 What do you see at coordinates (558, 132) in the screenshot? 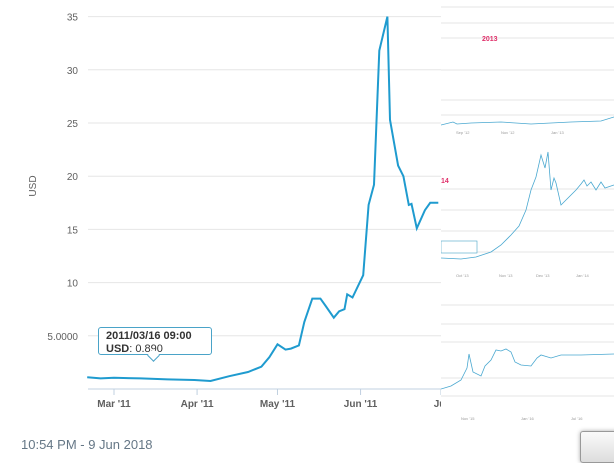
I see `svg-text: Jan '13` at bounding box center [558, 132].